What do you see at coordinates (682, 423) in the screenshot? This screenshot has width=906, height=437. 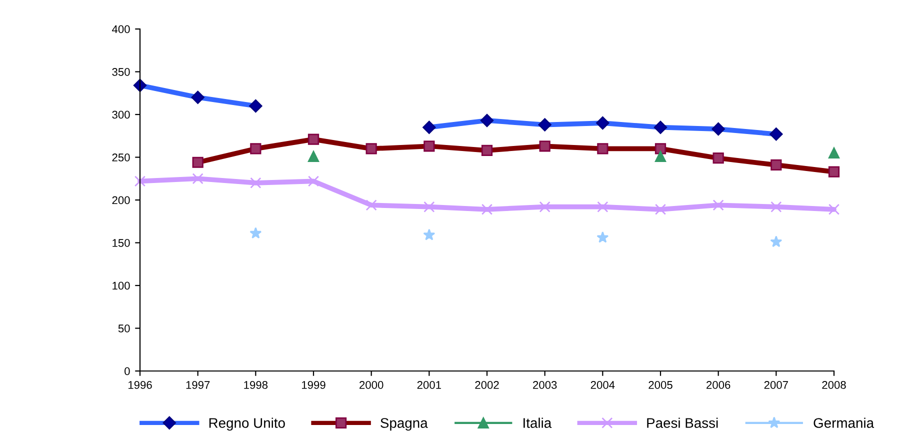 I see `legend-label: Paesi Bassi` at bounding box center [682, 423].